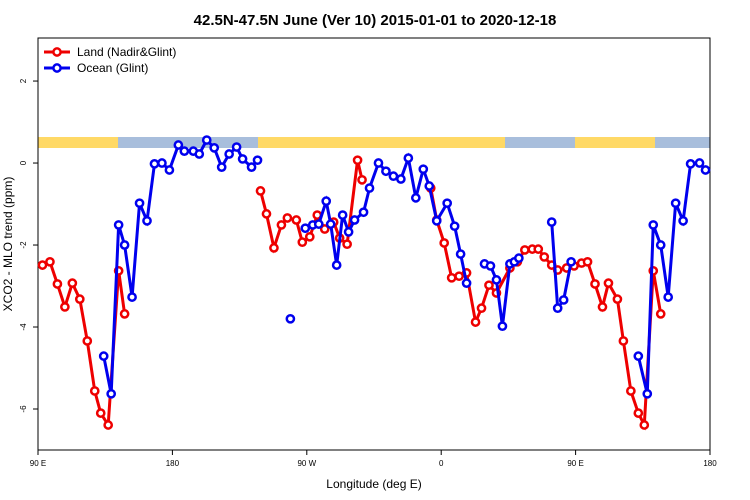 Image resolution: width=750 pixels, height=500 pixels. I want to click on legend-marker, so click(57, 52).